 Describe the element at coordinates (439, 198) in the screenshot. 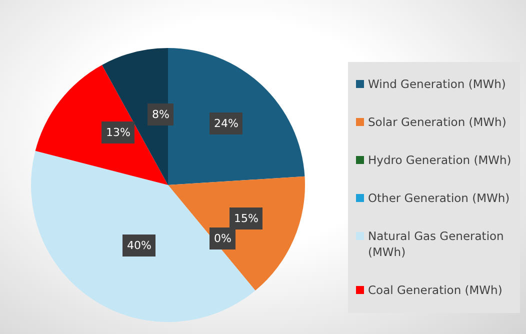

I see `legend-label: Other Generation (MWh)` at that location.